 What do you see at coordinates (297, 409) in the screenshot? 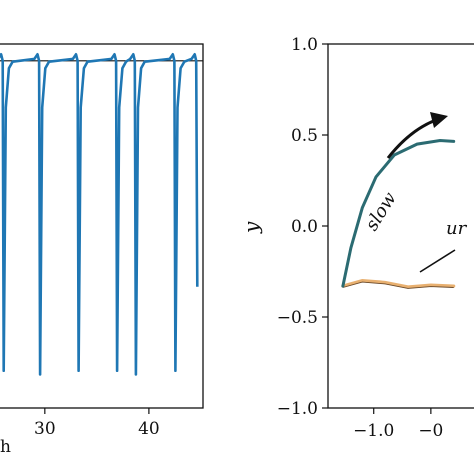
I see `right-y-tick-label: −1.0` at bounding box center [297, 409].